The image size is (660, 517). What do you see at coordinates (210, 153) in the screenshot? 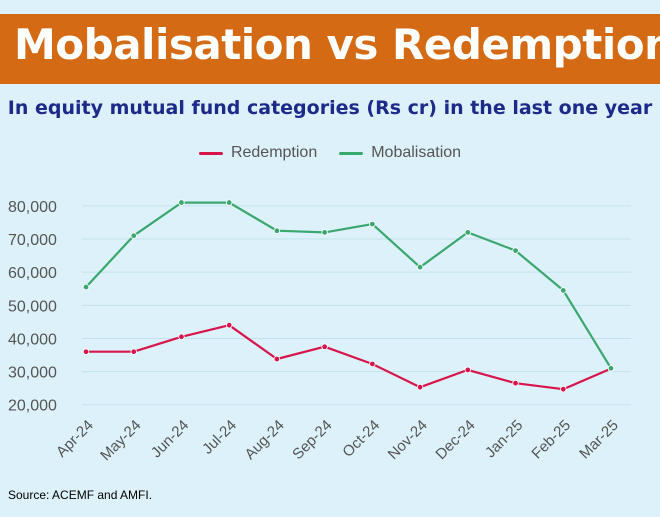
I see `legend-swatch-redemption` at bounding box center [210, 153].